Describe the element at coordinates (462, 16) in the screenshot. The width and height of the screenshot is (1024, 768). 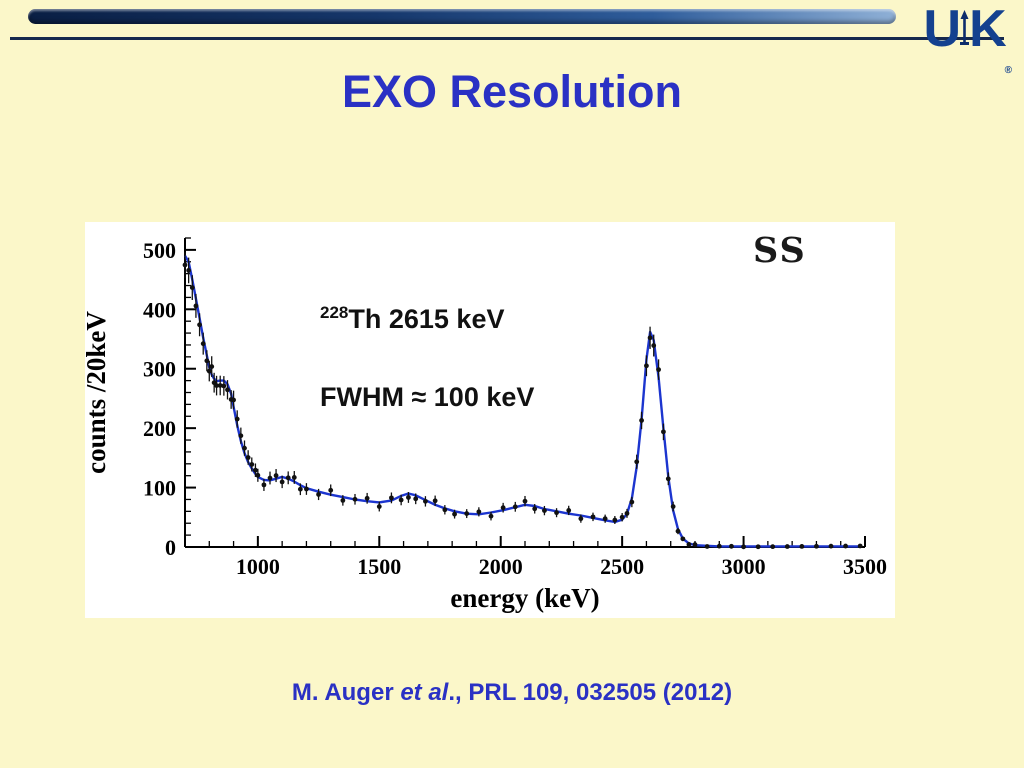
I see `header-bar` at that location.